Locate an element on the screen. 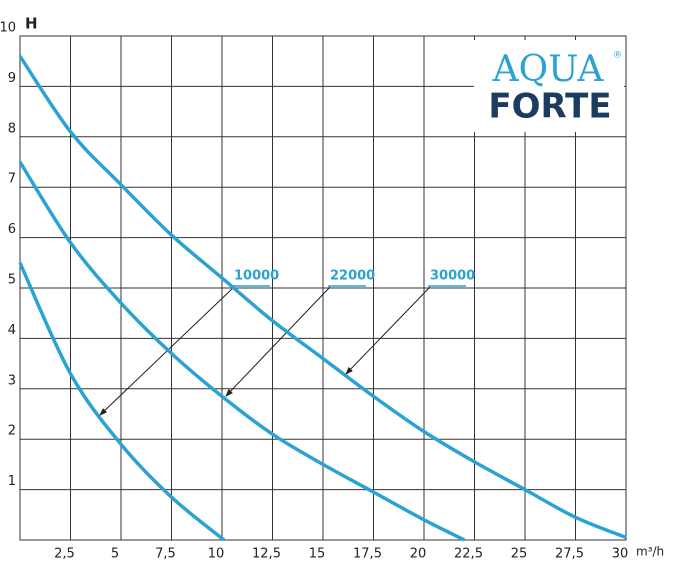 This screenshot has width=690, height=572. logo-bottom: FORTE is located at coordinates (549, 107).